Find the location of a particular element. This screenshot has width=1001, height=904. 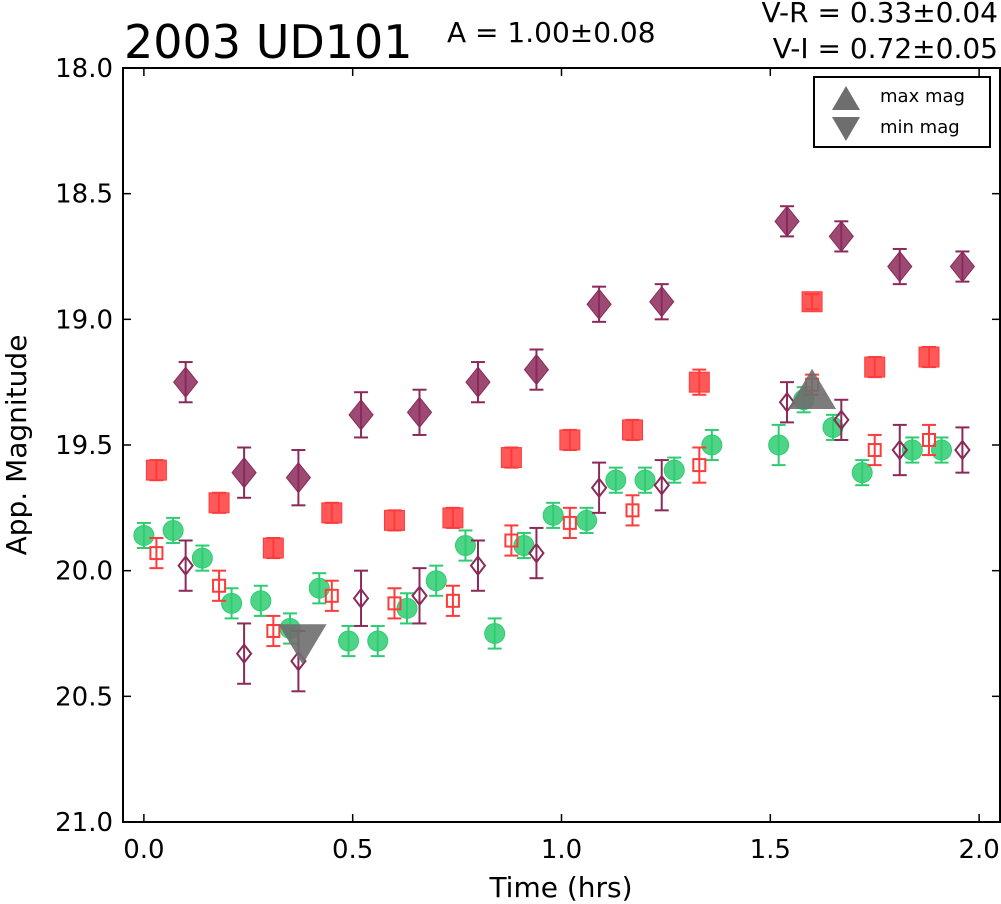

x-axis-label: Time (hrs) is located at coordinates (560, 887).